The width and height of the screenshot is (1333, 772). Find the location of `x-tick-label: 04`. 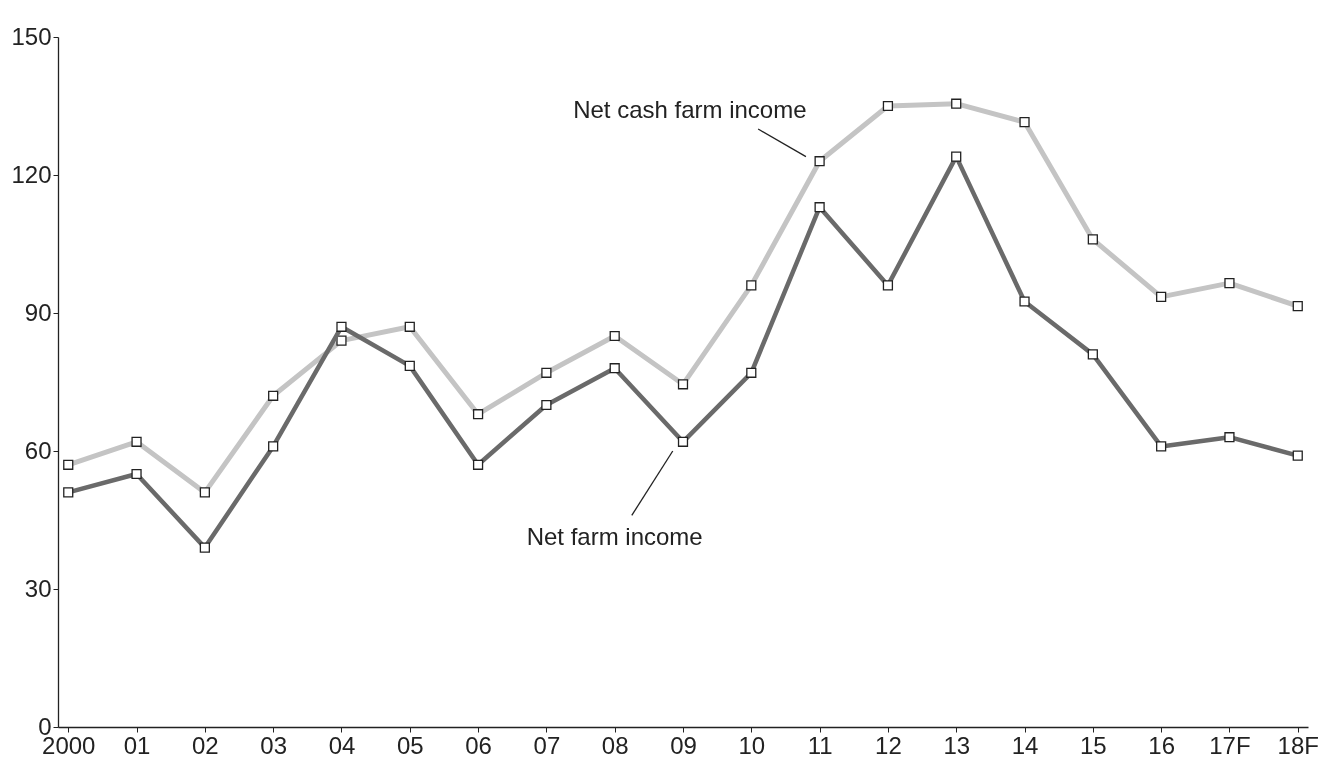

x-tick-label: 04 is located at coordinates (342, 745).